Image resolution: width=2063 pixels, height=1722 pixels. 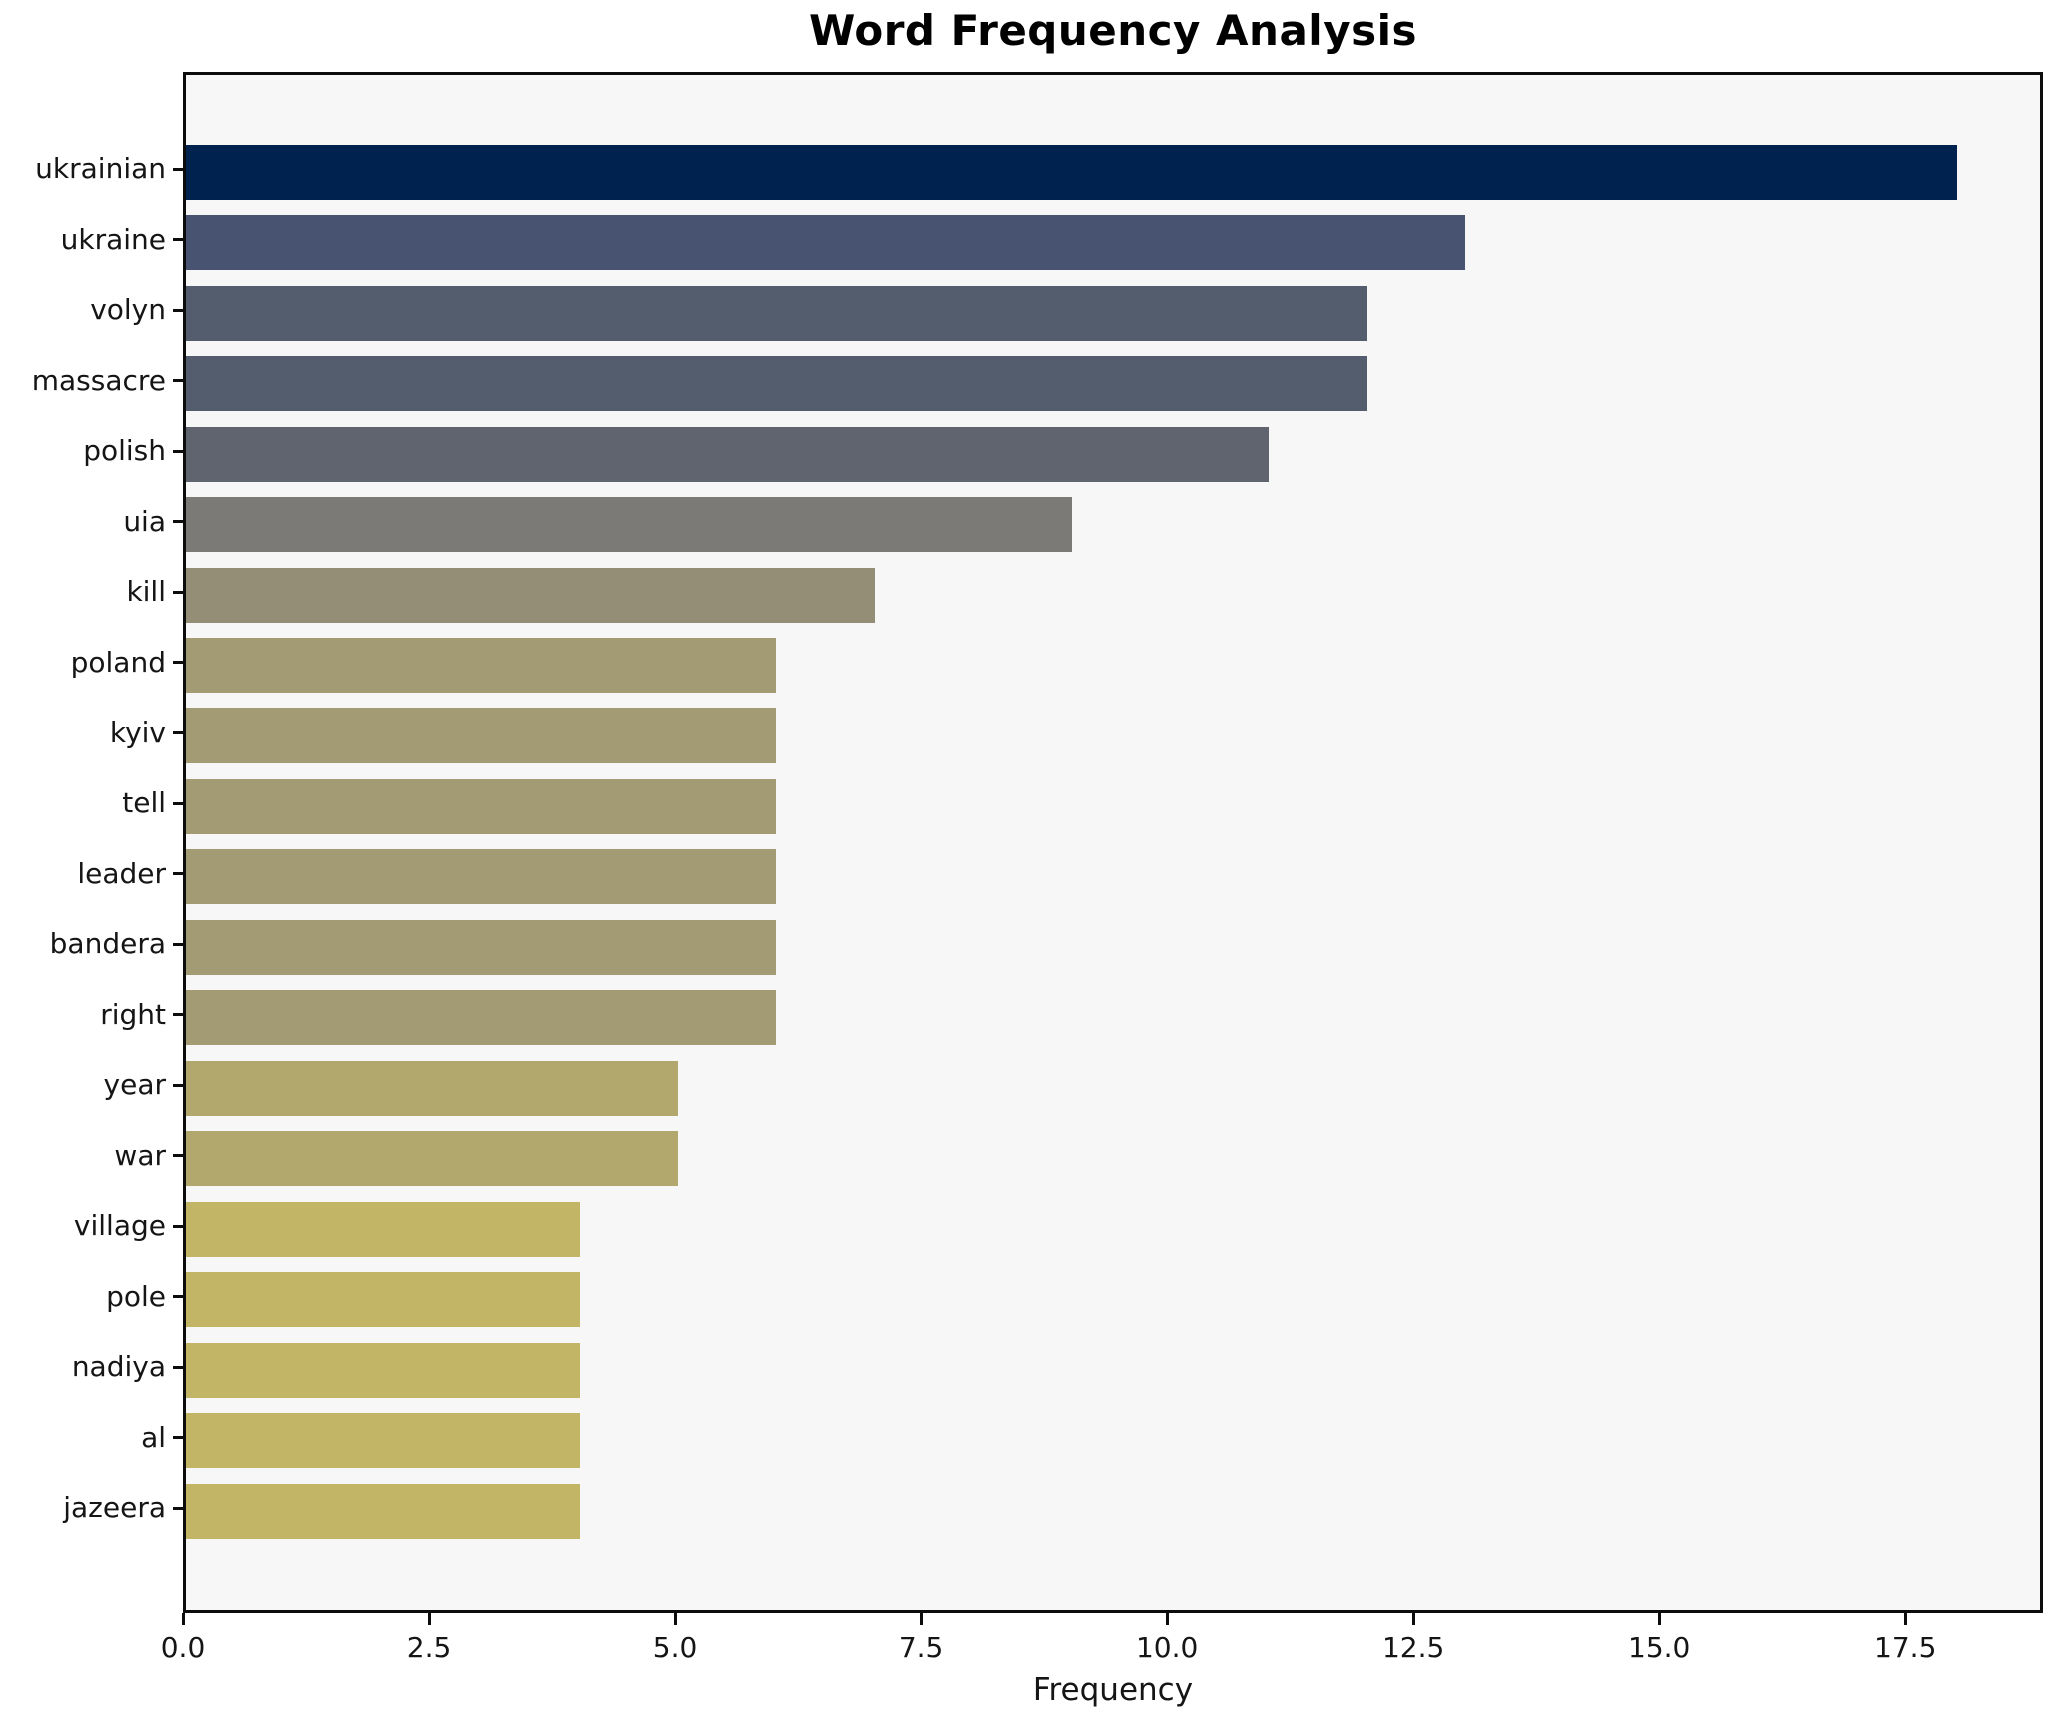 What do you see at coordinates (481, 947) in the screenshot?
I see `bar-bandera` at bounding box center [481, 947].